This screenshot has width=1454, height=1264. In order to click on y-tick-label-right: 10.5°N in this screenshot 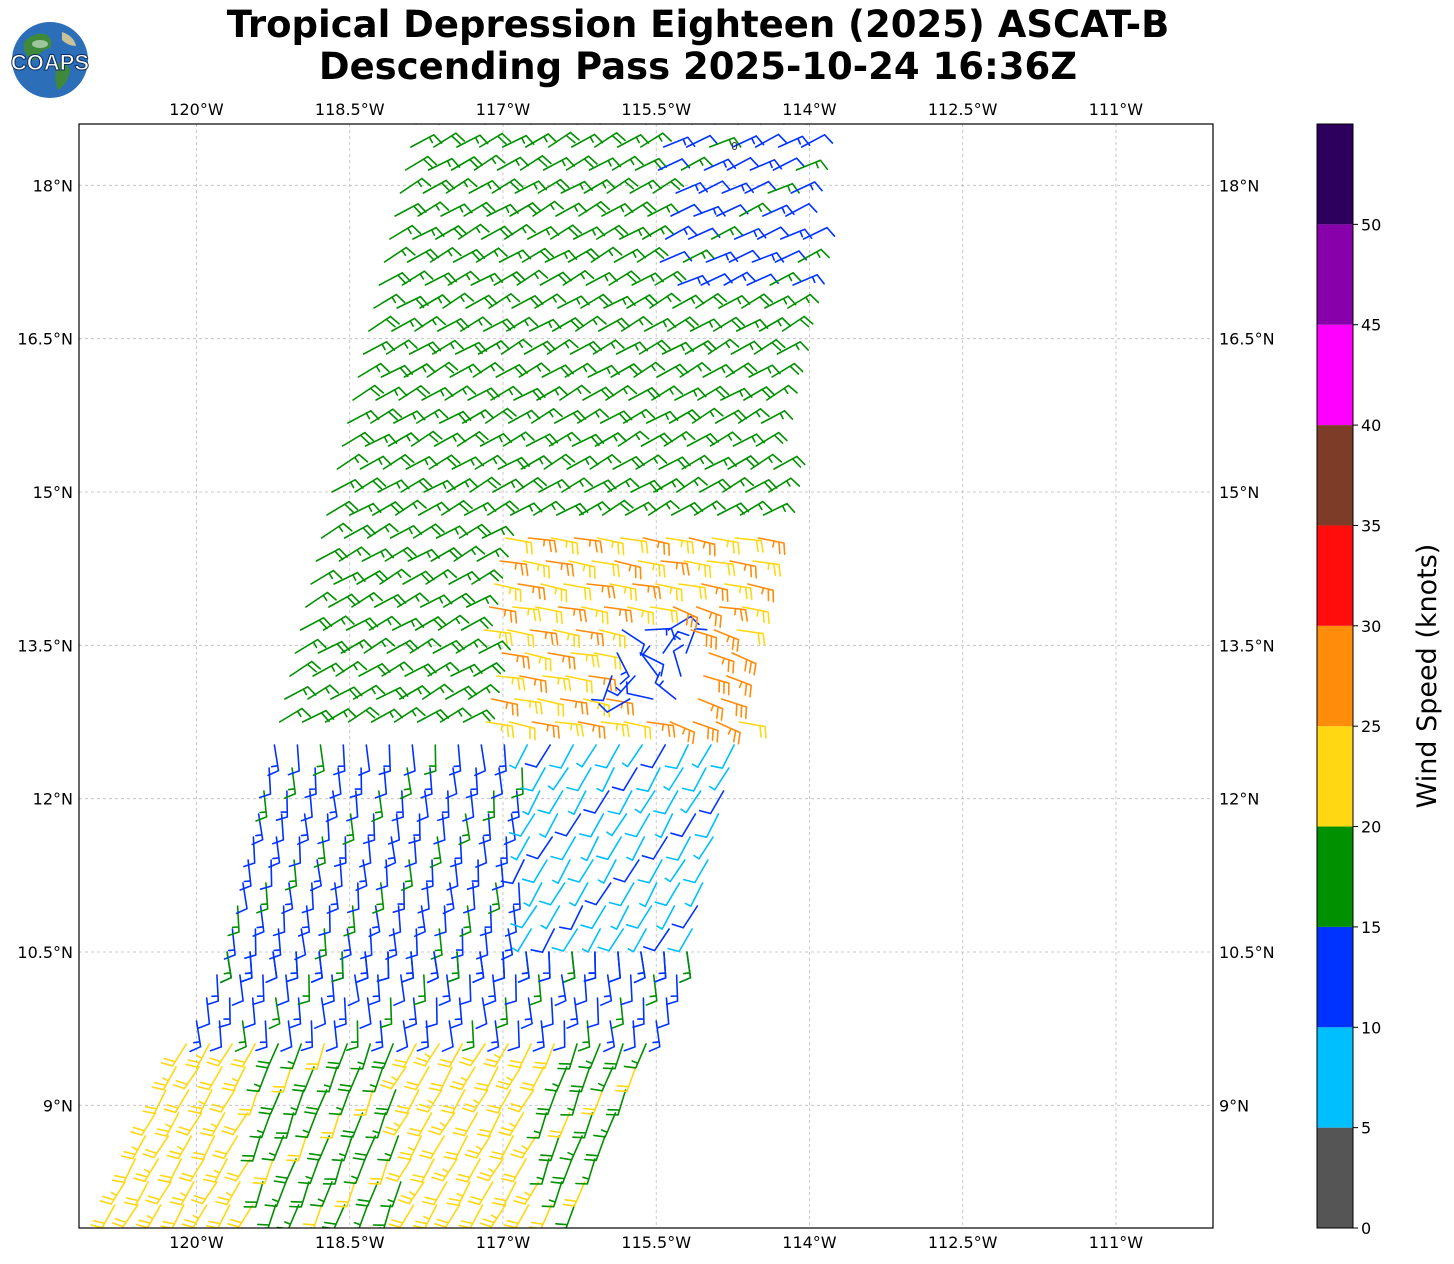, I will do `click(1247, 952)`.